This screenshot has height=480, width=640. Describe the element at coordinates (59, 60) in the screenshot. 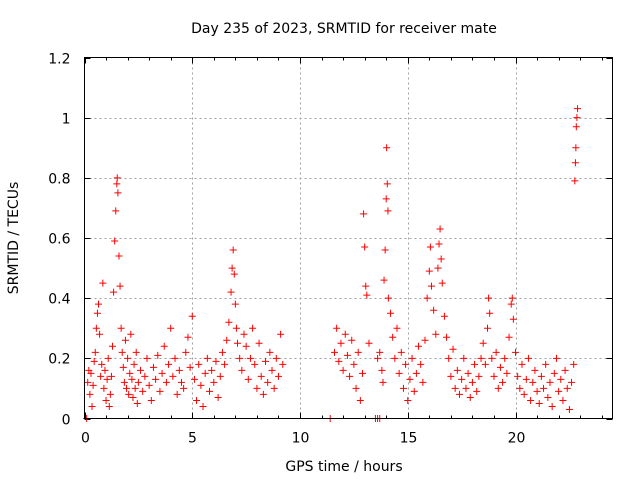

I see `y-tick-label: 1.2` at that location.